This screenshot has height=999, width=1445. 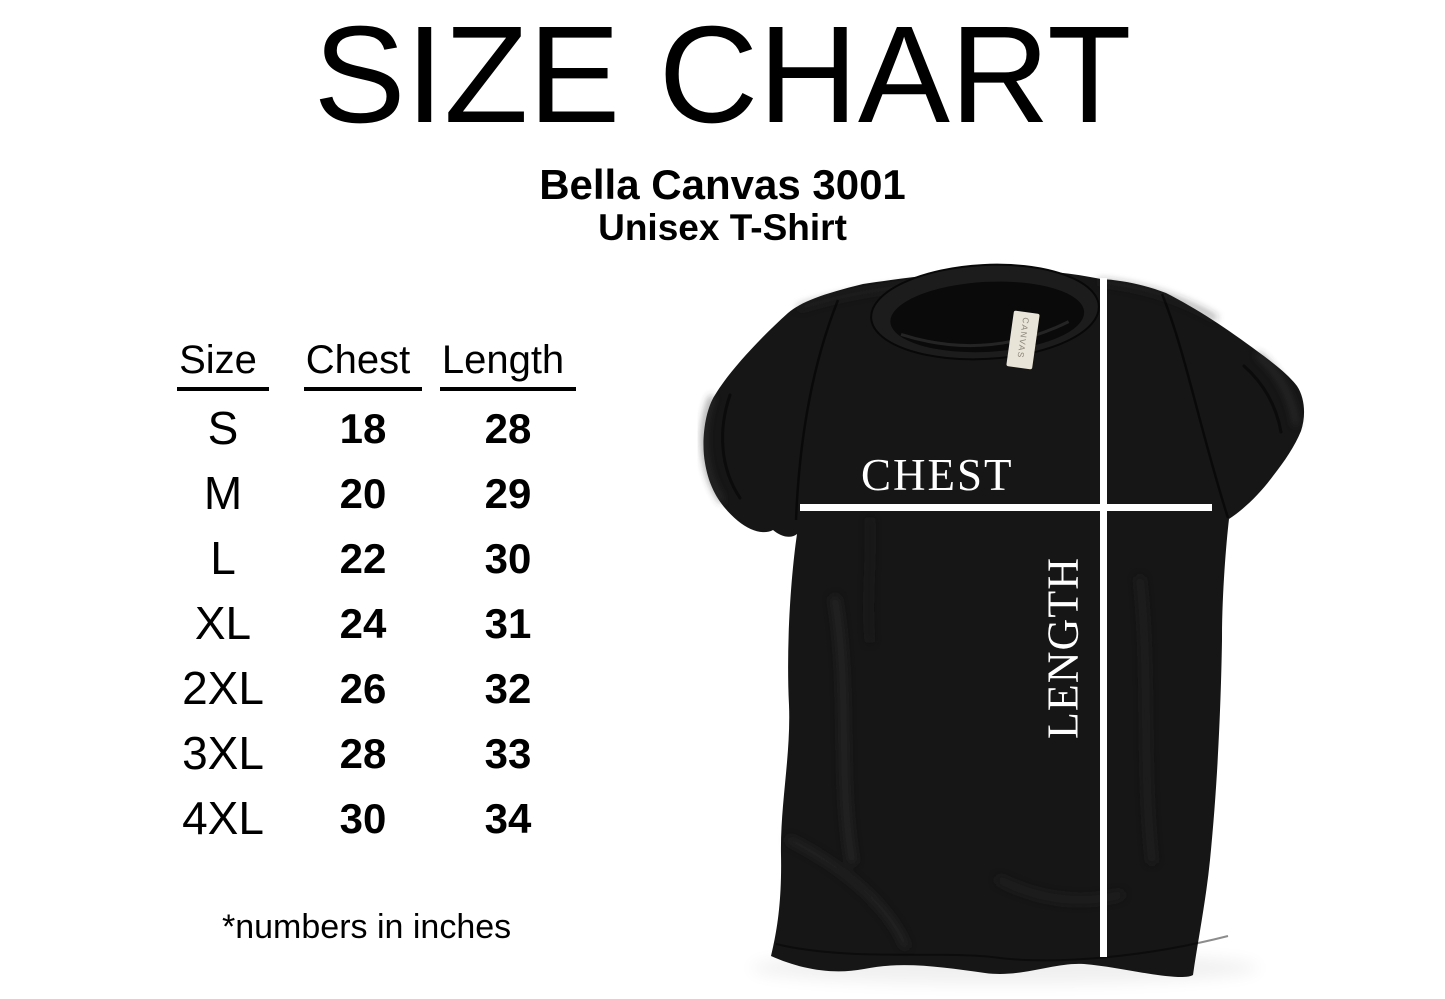 What do you see at coordinates (1000, 427) in the screenshot?
I see `rolled-cuffs` at bounding box center [1000, 427].